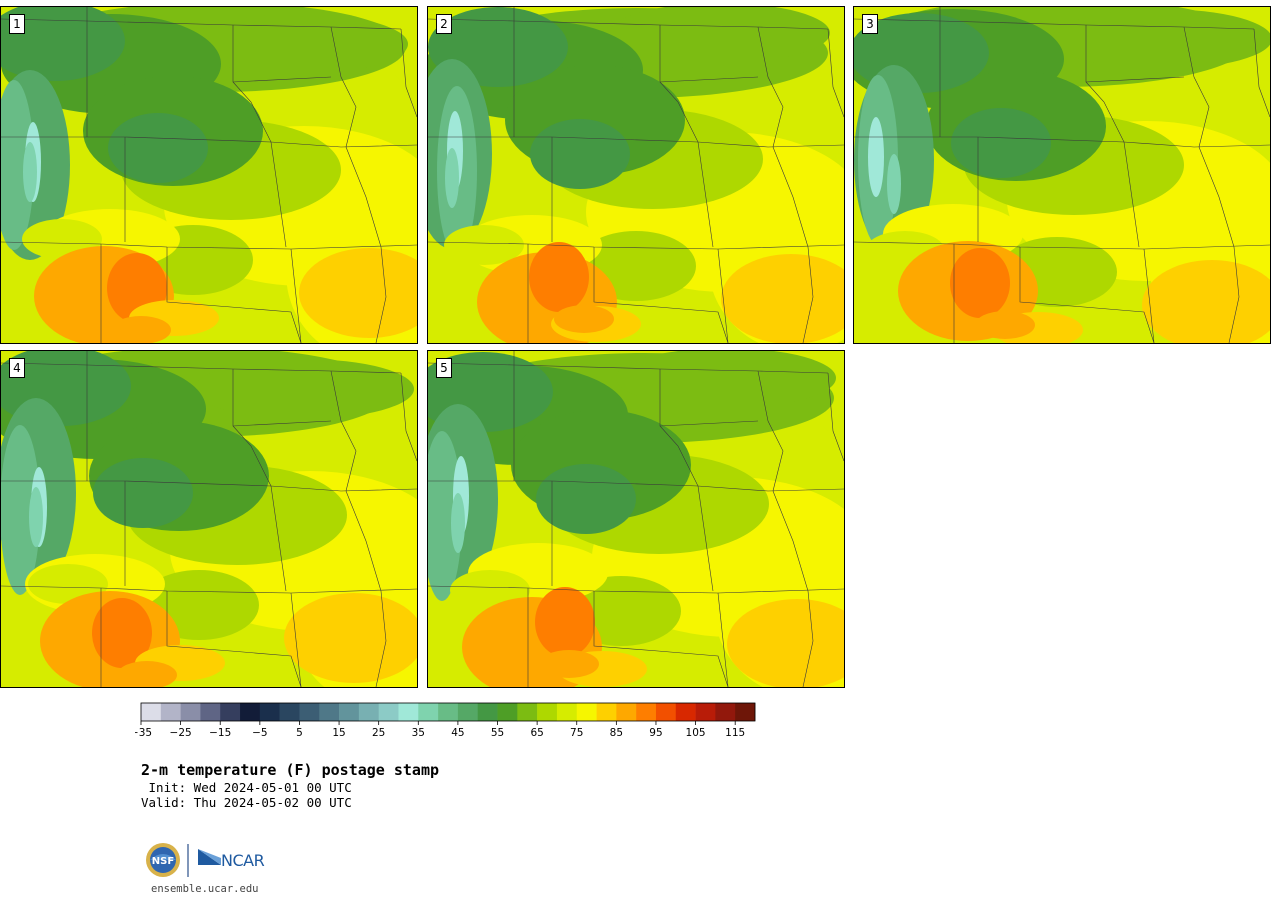  What do you see at coordinates (576, 733) in the screenshot?
I see `colorbar-tick-label: 75` at bounding box center [576, 733].